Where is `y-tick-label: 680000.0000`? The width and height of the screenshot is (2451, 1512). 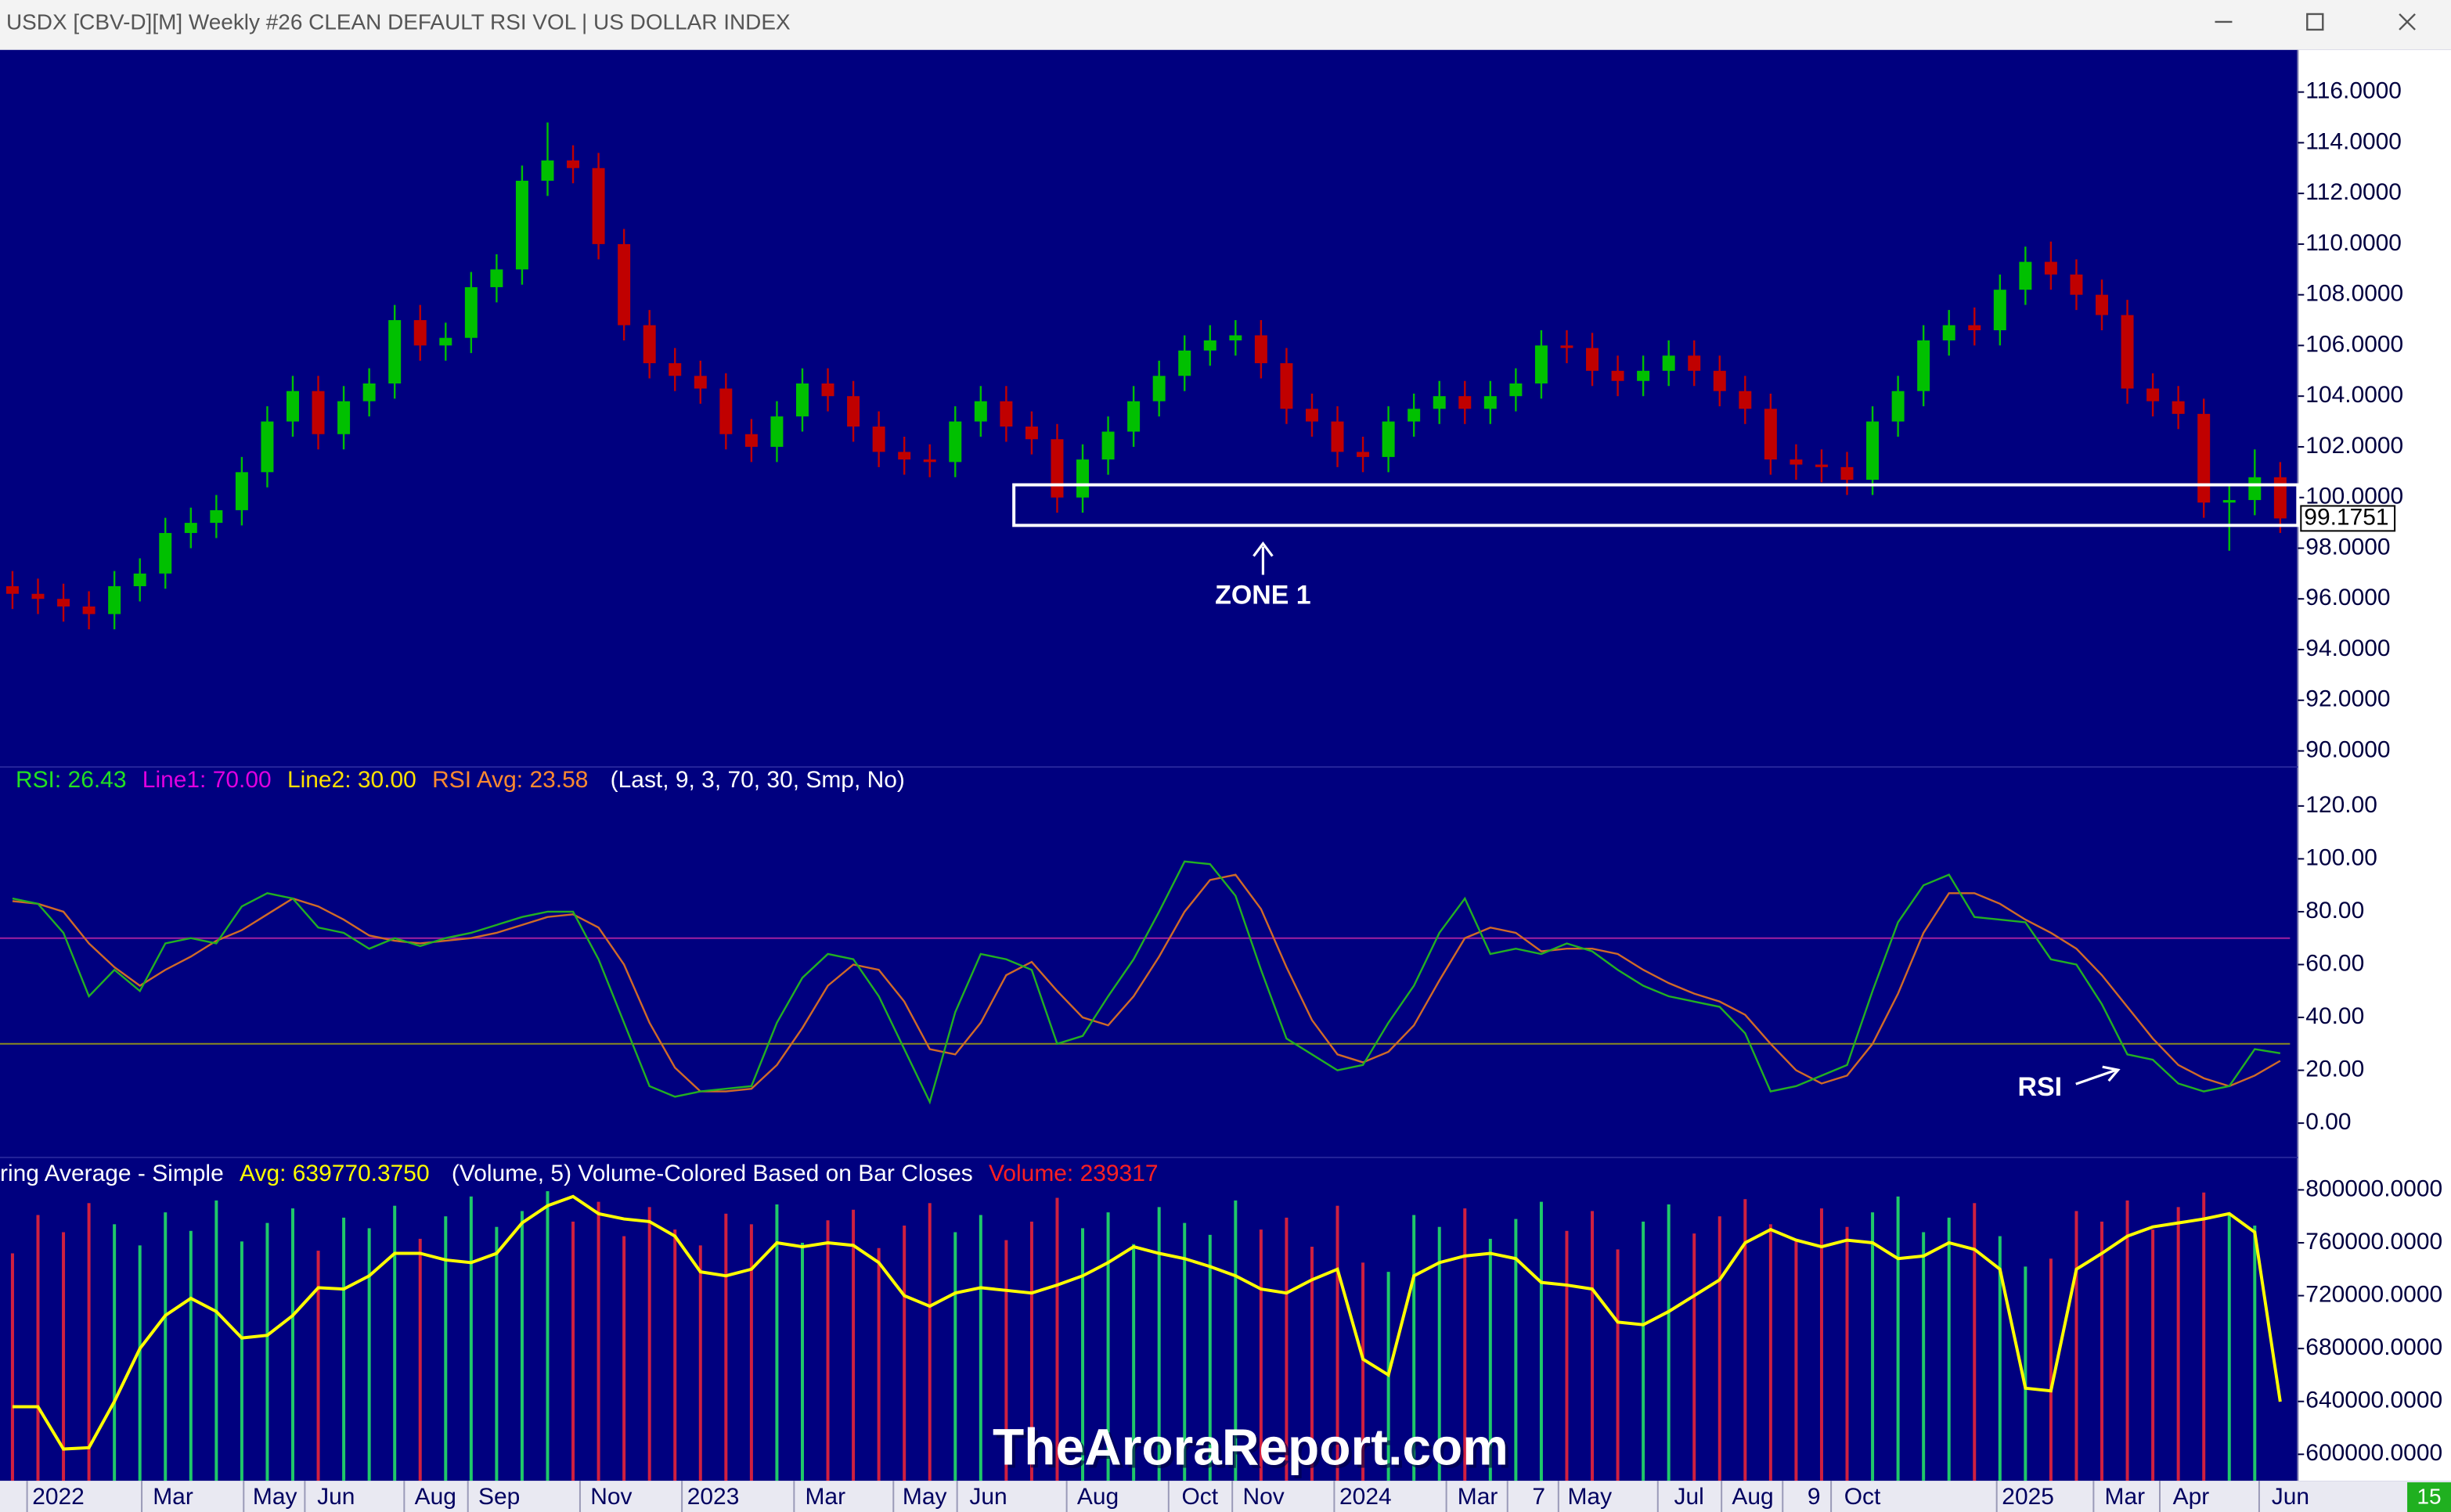
y-tick-label: 680000.0000 is located at coordinates (2373, 1347).